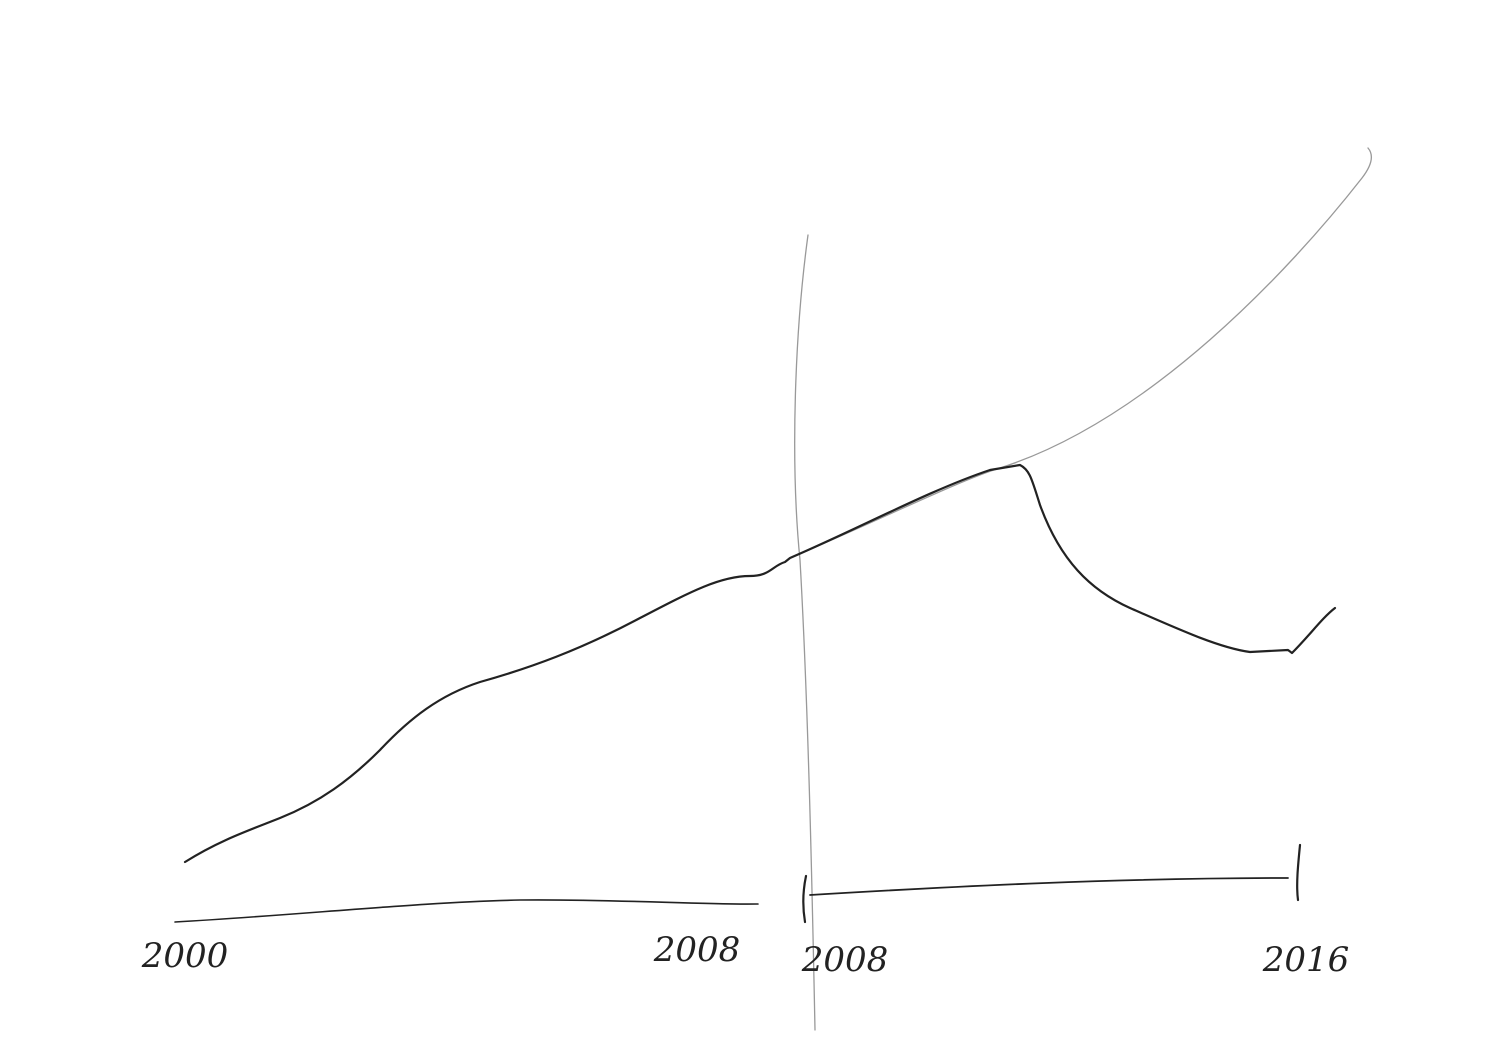 Image resolution: width=1495 pixels, height=1037 pixels. Describe the element at coordinates (1306, 960) in the screenshot. I see `axis-label: 2016` at that location.